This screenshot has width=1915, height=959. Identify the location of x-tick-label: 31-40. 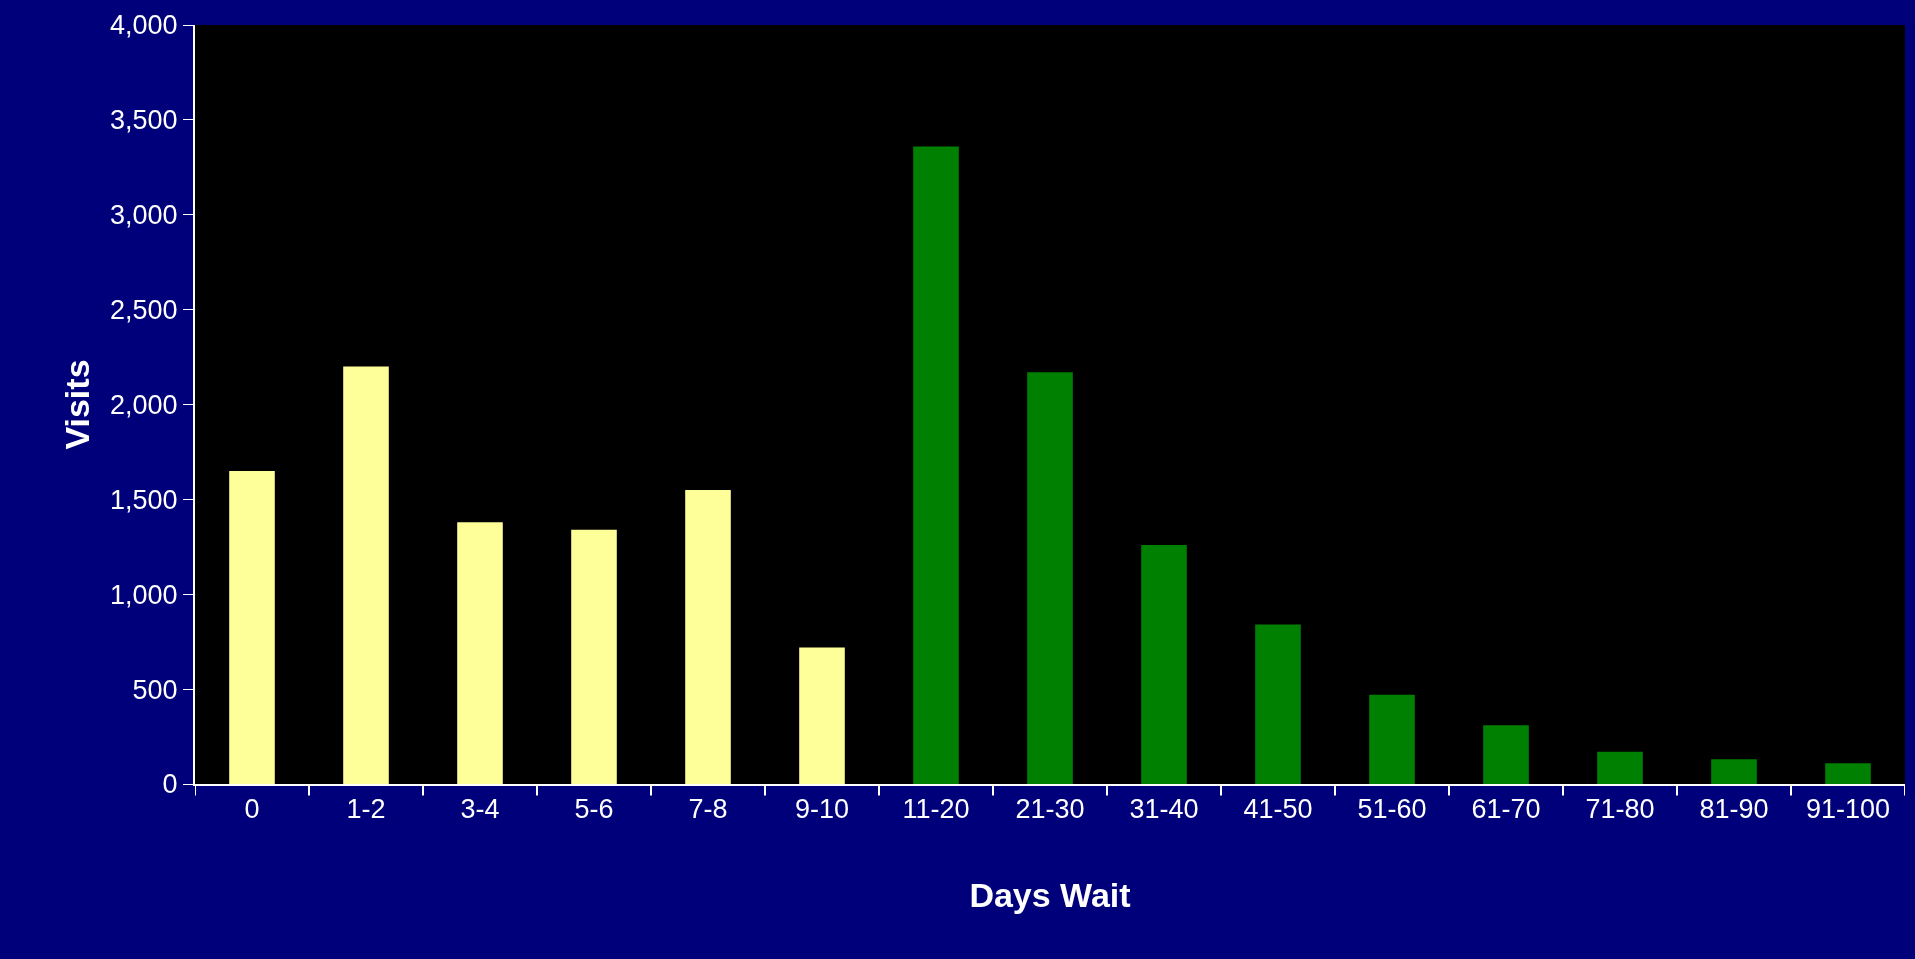
(1164, 809).